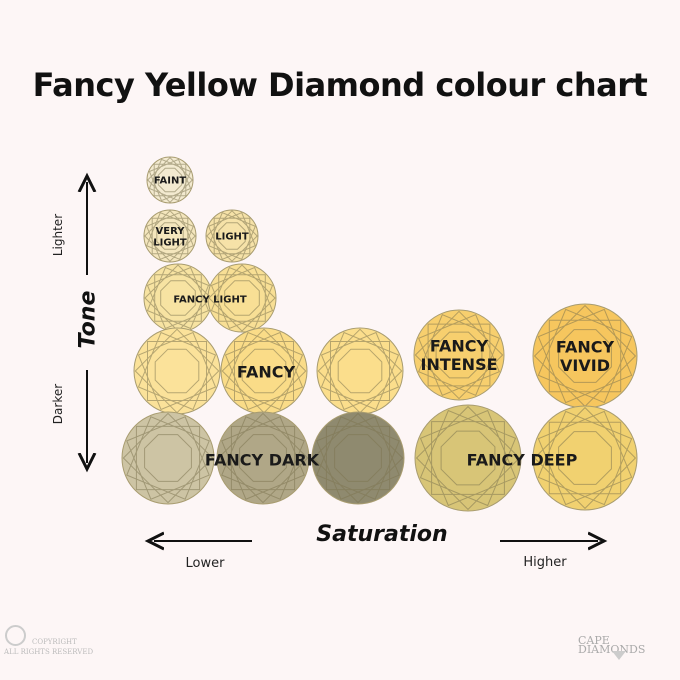  I want to click on rights-text: ALL RIGHTS RESERVED, so click(49, 652).